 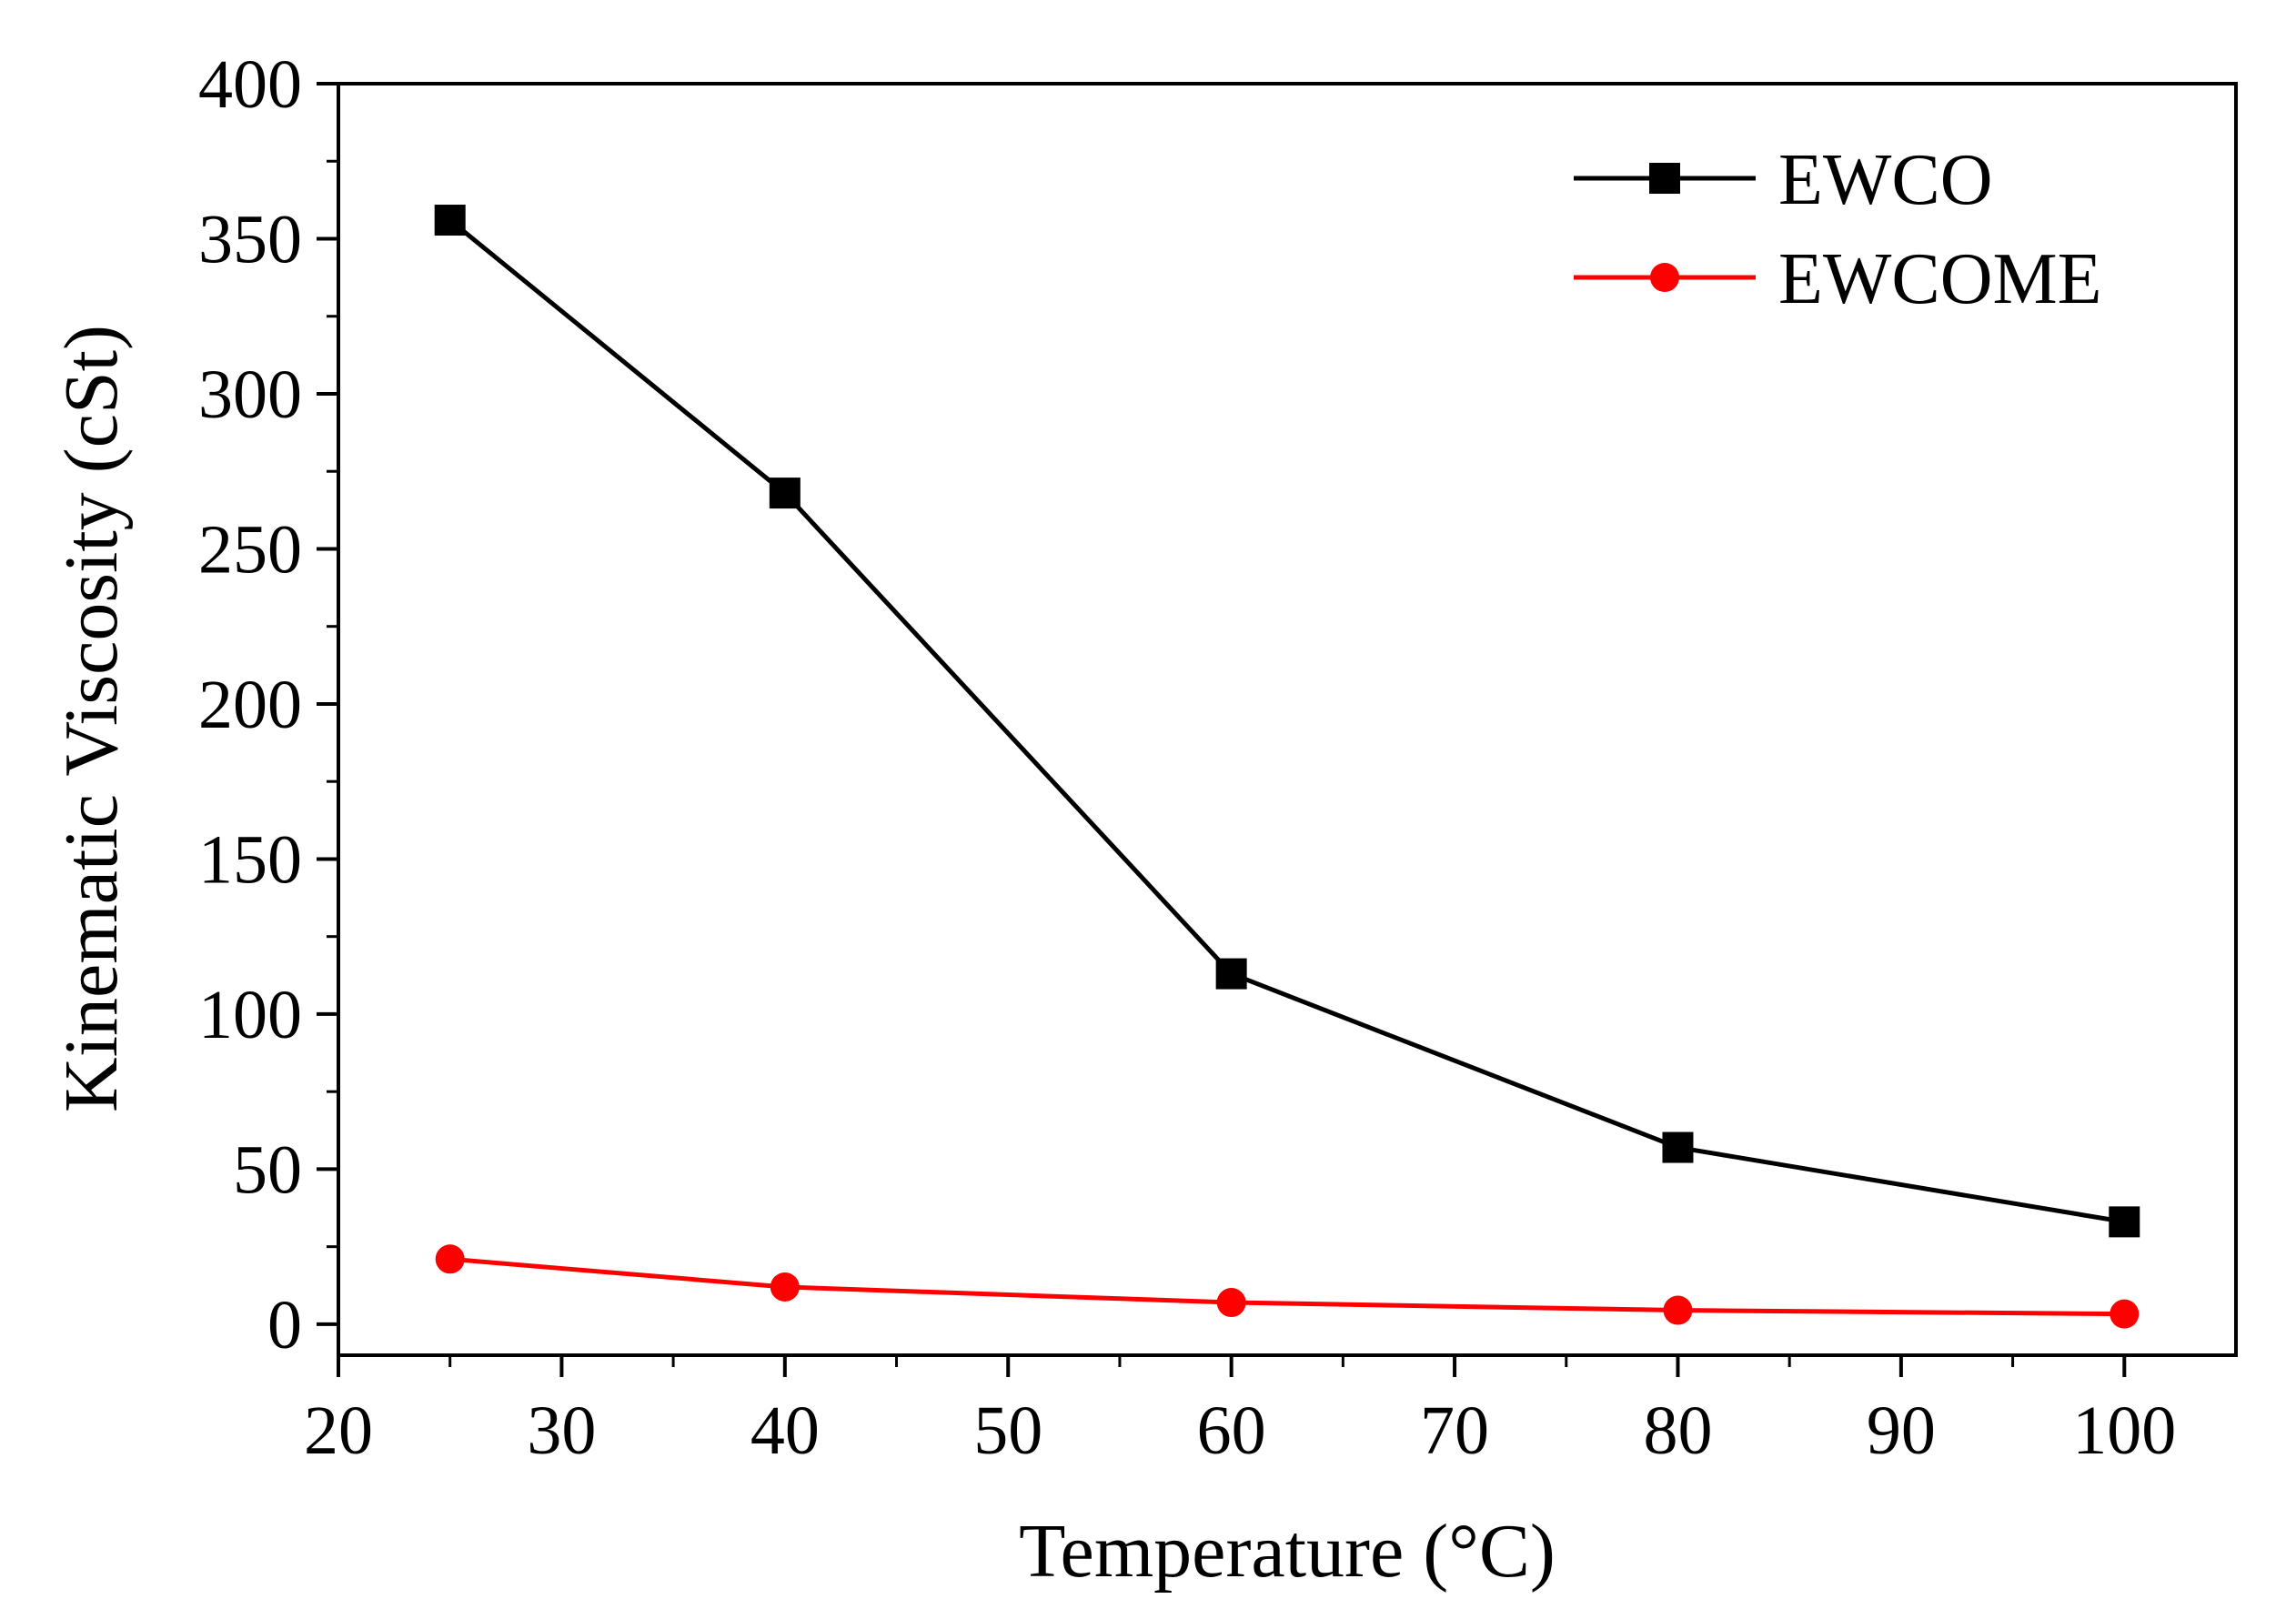 I want to click on x-tick-label-40: 40, so click(x=785, y=1431).